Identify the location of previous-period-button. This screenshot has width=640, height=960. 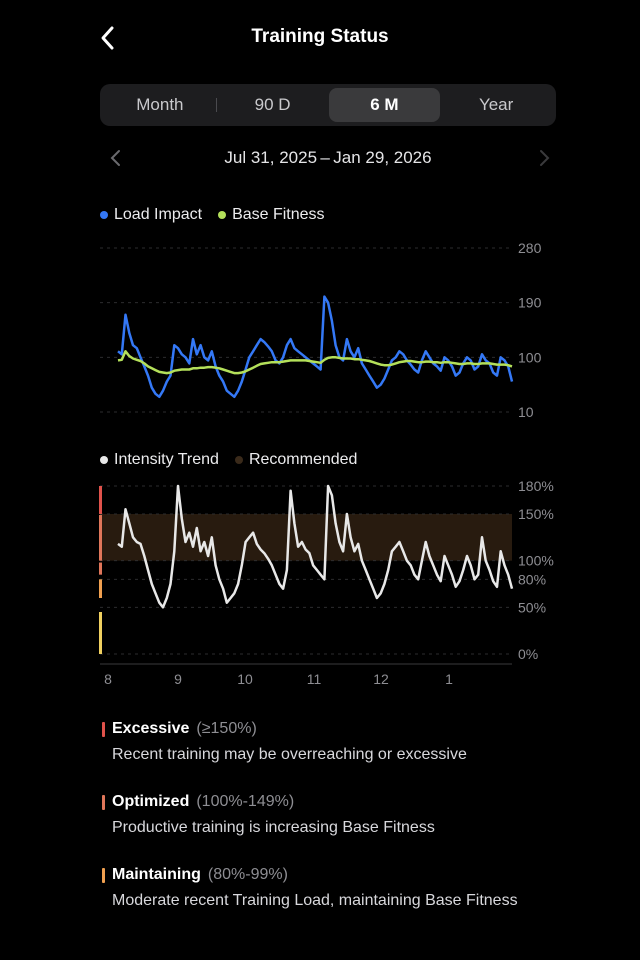
(116, 158).